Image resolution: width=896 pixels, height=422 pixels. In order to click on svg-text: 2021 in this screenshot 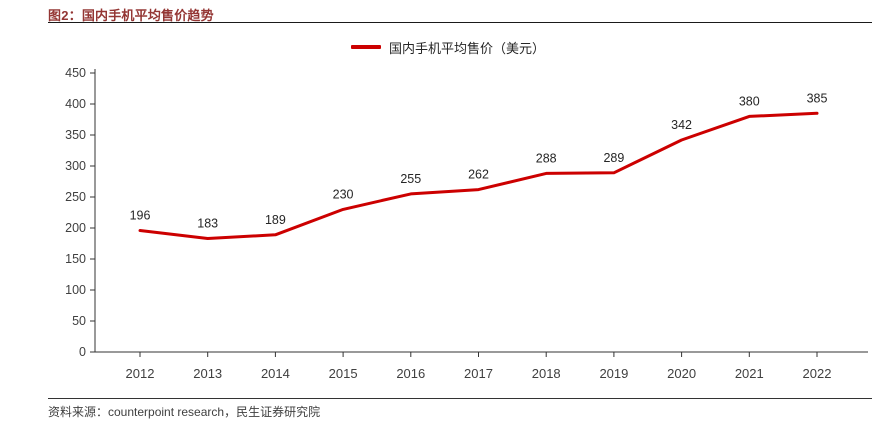, I will do `click(749, 373)`.